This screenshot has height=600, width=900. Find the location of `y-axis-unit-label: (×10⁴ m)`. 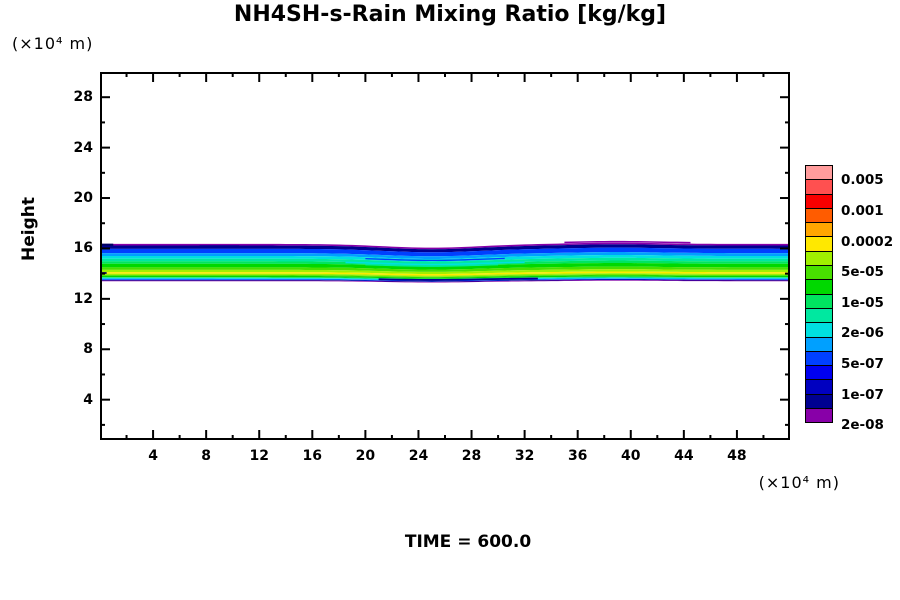

y-axis-unit-label: (×10⁴ m) is located at coordinates (53, 43).